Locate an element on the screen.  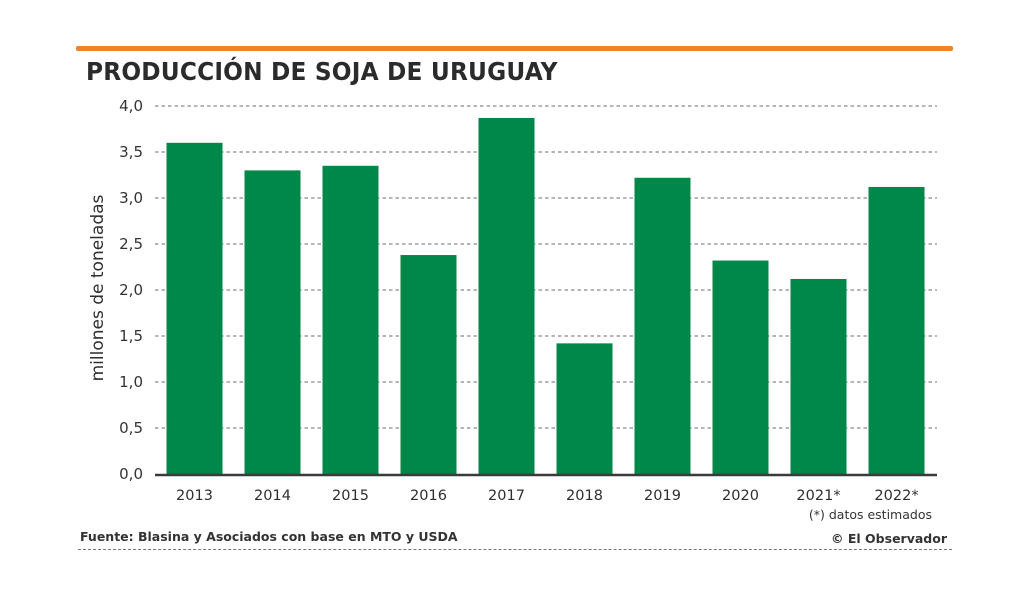
x-tick-label: 2019 is located at coordinates (662, 496).